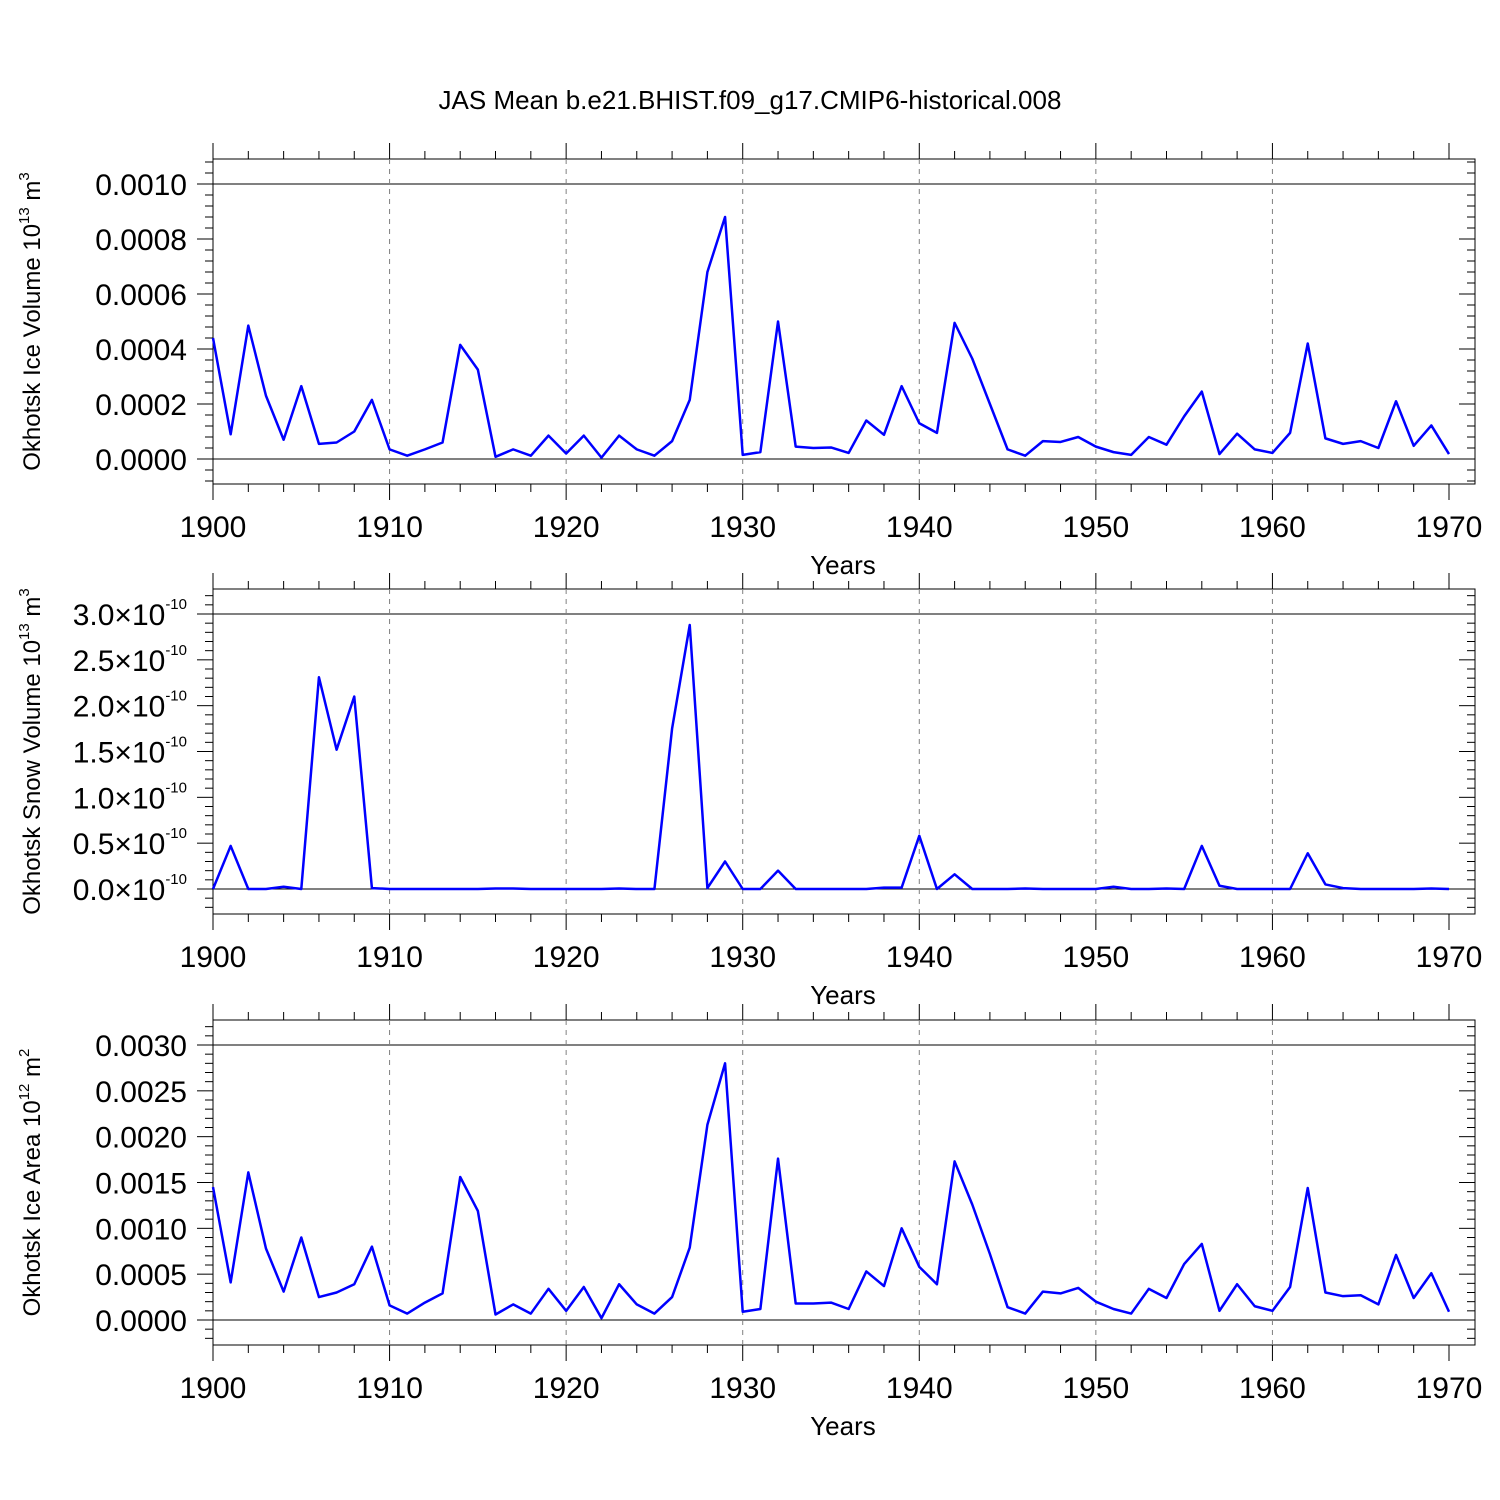  What do you see at coordinates (141, 405) in the screenshot?
I see `y-tick-label: 0.0002` at bounding box center [141, 405].